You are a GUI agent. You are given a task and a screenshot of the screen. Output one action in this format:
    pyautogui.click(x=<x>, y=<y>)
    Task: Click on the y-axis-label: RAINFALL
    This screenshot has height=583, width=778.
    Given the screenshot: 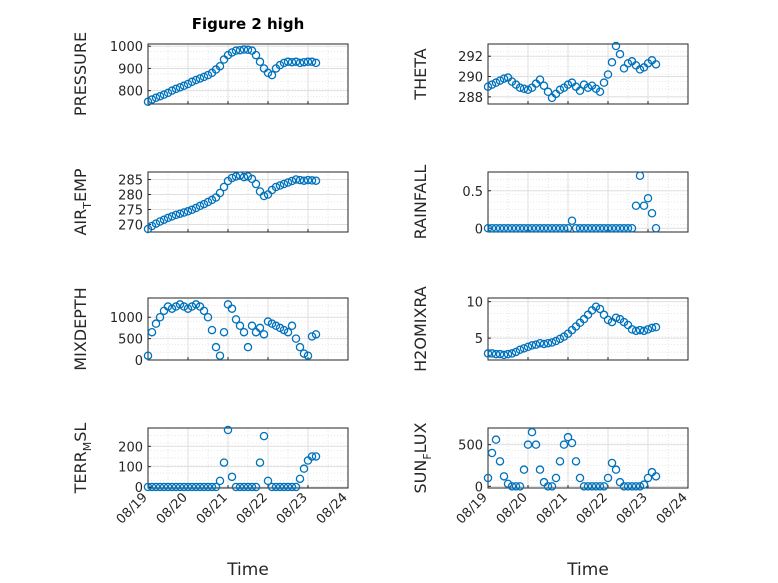 What is the action you would take?
    pyautogui.click(x=420, y=202)
    